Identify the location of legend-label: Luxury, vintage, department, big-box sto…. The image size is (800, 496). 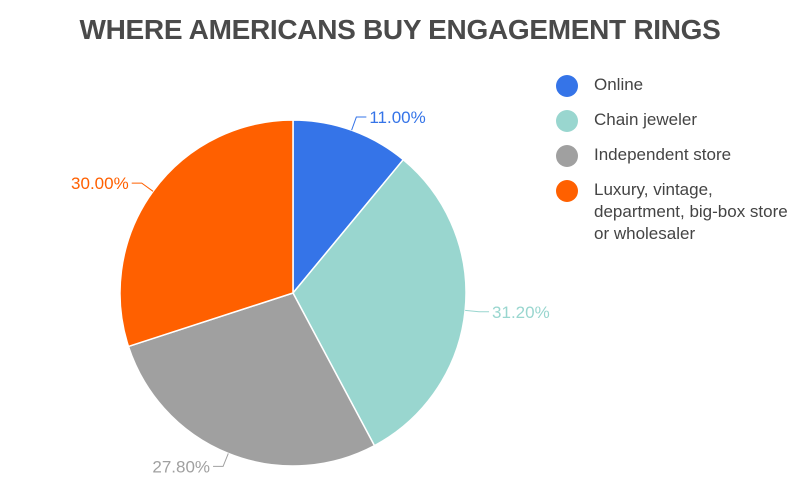
(691, 211).